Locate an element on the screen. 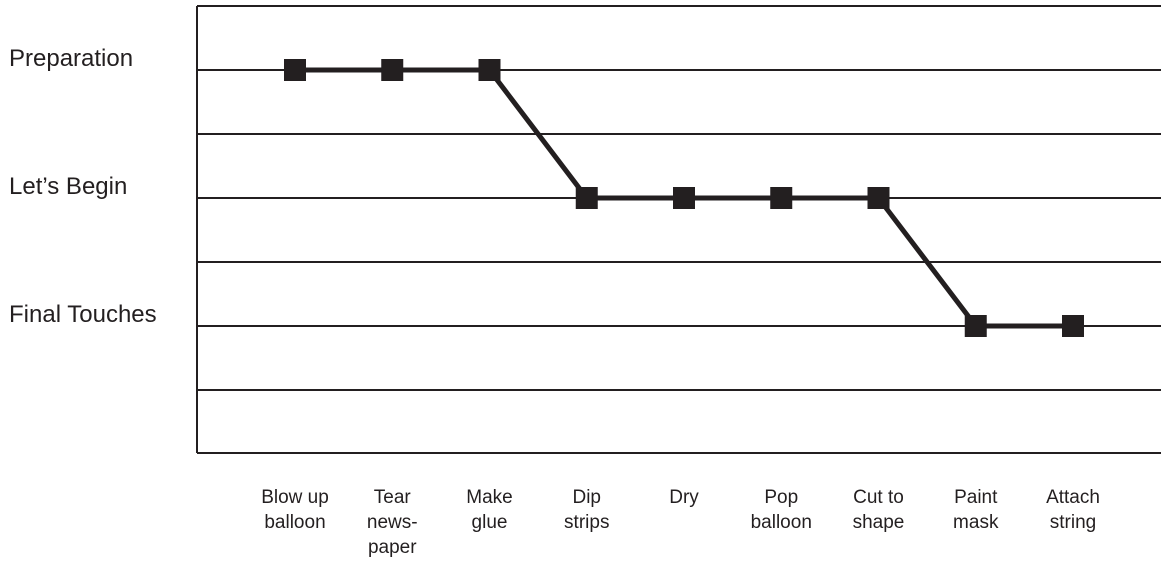 This screenshot has width=1161, height=561. y-tick-label: Preparation is located at coordinates (71, 58).